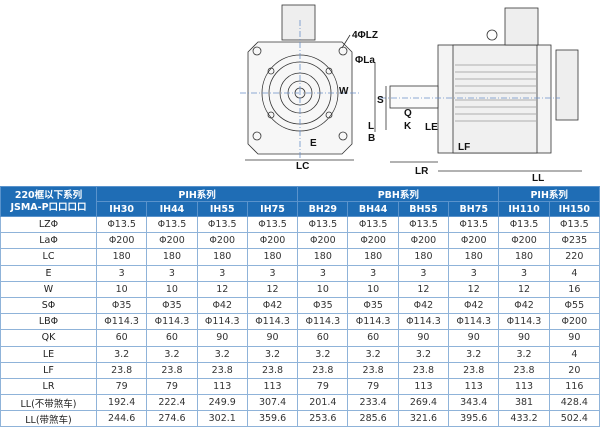  I want to click on table-cell: 113, so click(272, 386).